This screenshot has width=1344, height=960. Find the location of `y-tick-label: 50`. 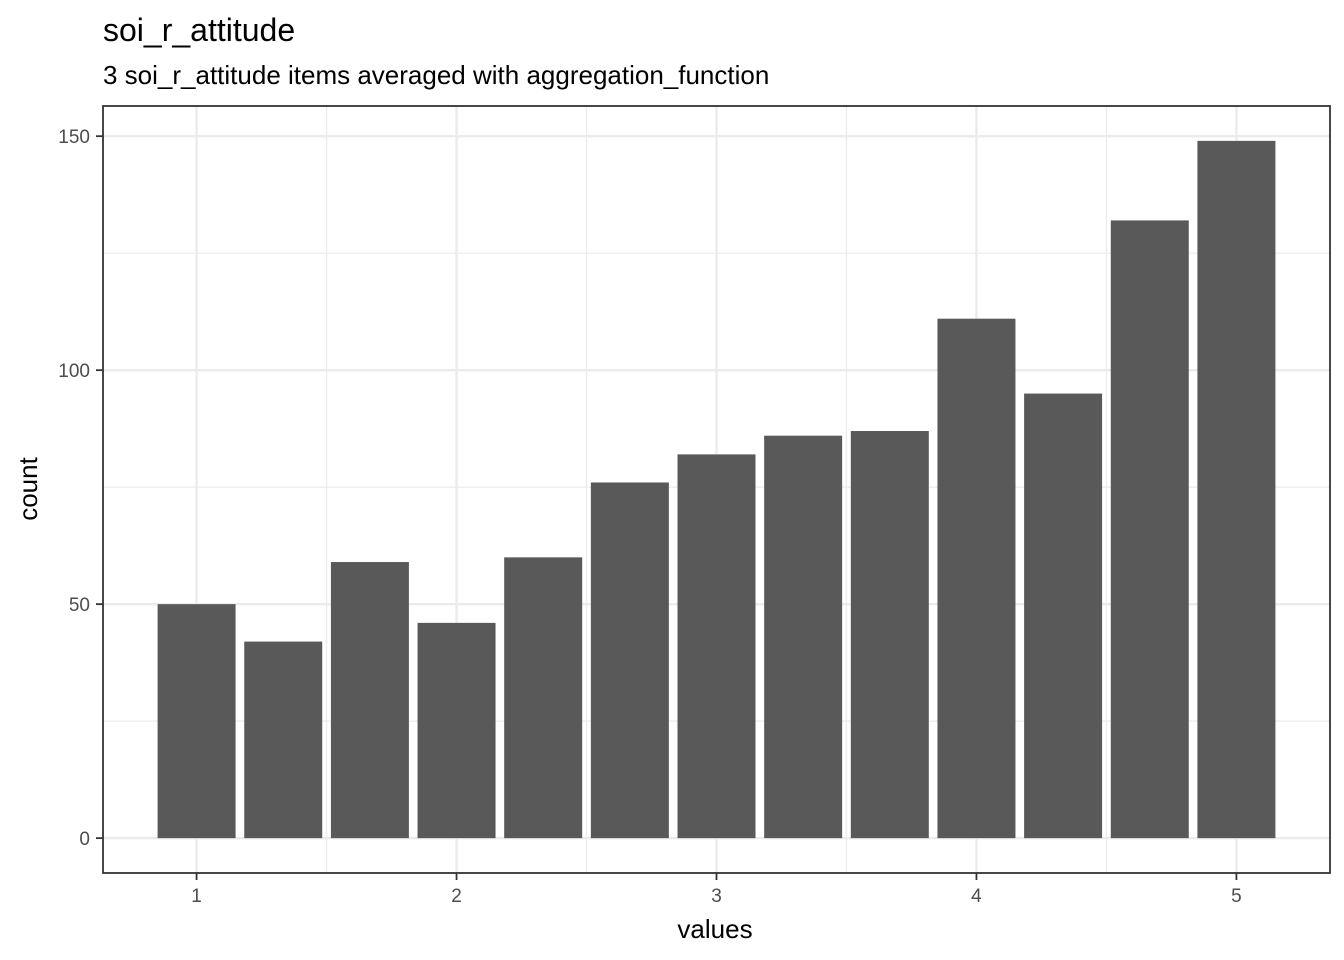

y-tick-label: 50 is located at coordinates (79, 605).